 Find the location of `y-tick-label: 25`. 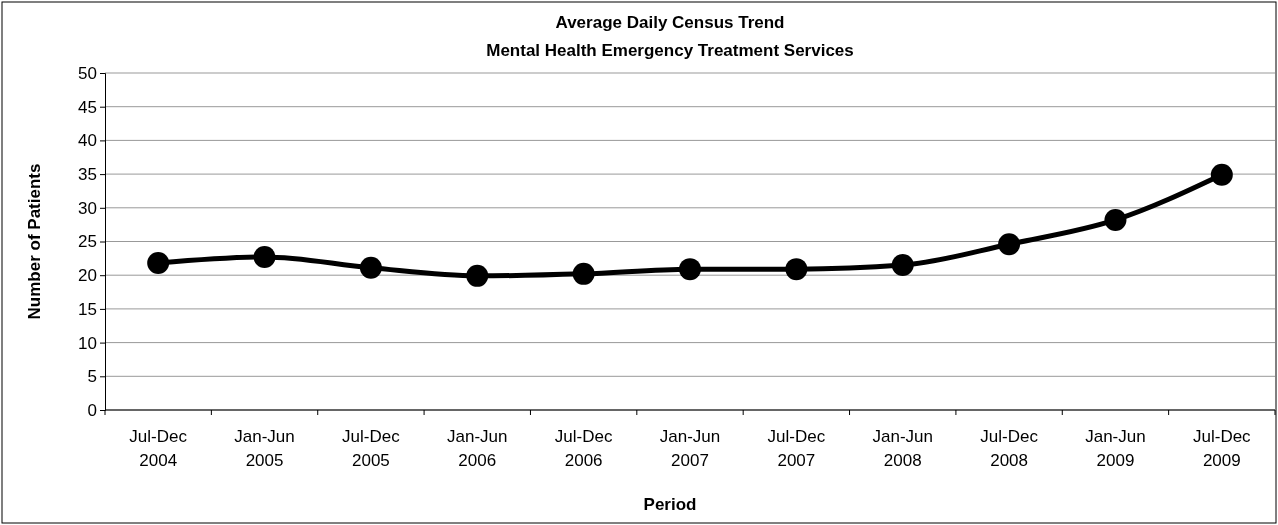

y-tick-label: 25 is located at coordinates (87, 242).